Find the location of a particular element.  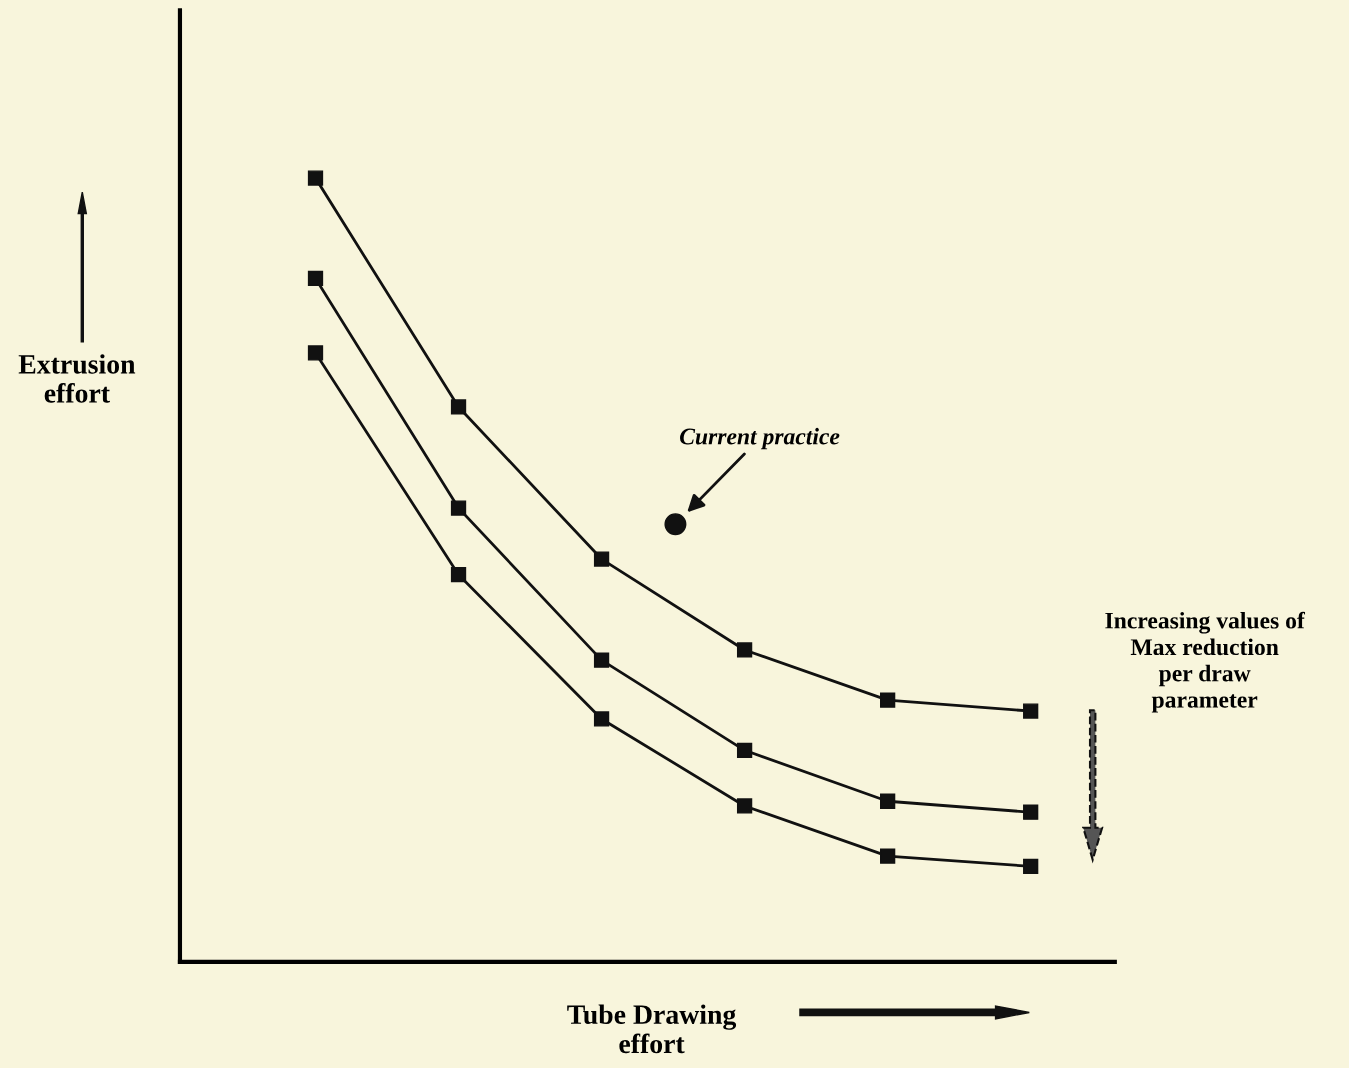

x-axis-title: Tube Drawing effort is located at coordinates (652, 1029).